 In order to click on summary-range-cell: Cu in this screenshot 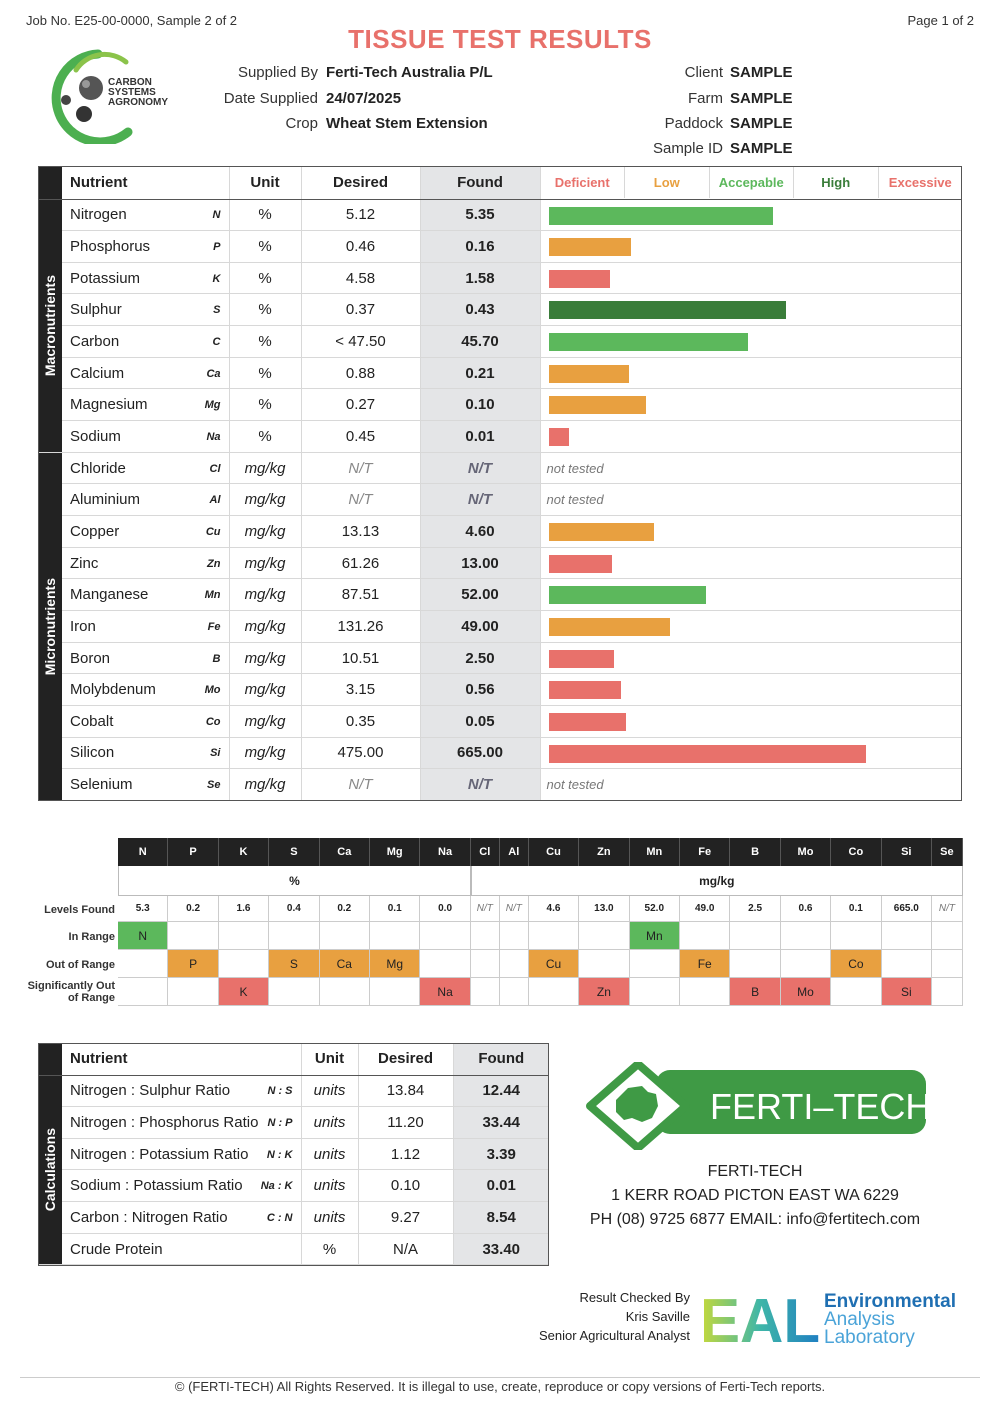, I will do `click(554, 964)`.